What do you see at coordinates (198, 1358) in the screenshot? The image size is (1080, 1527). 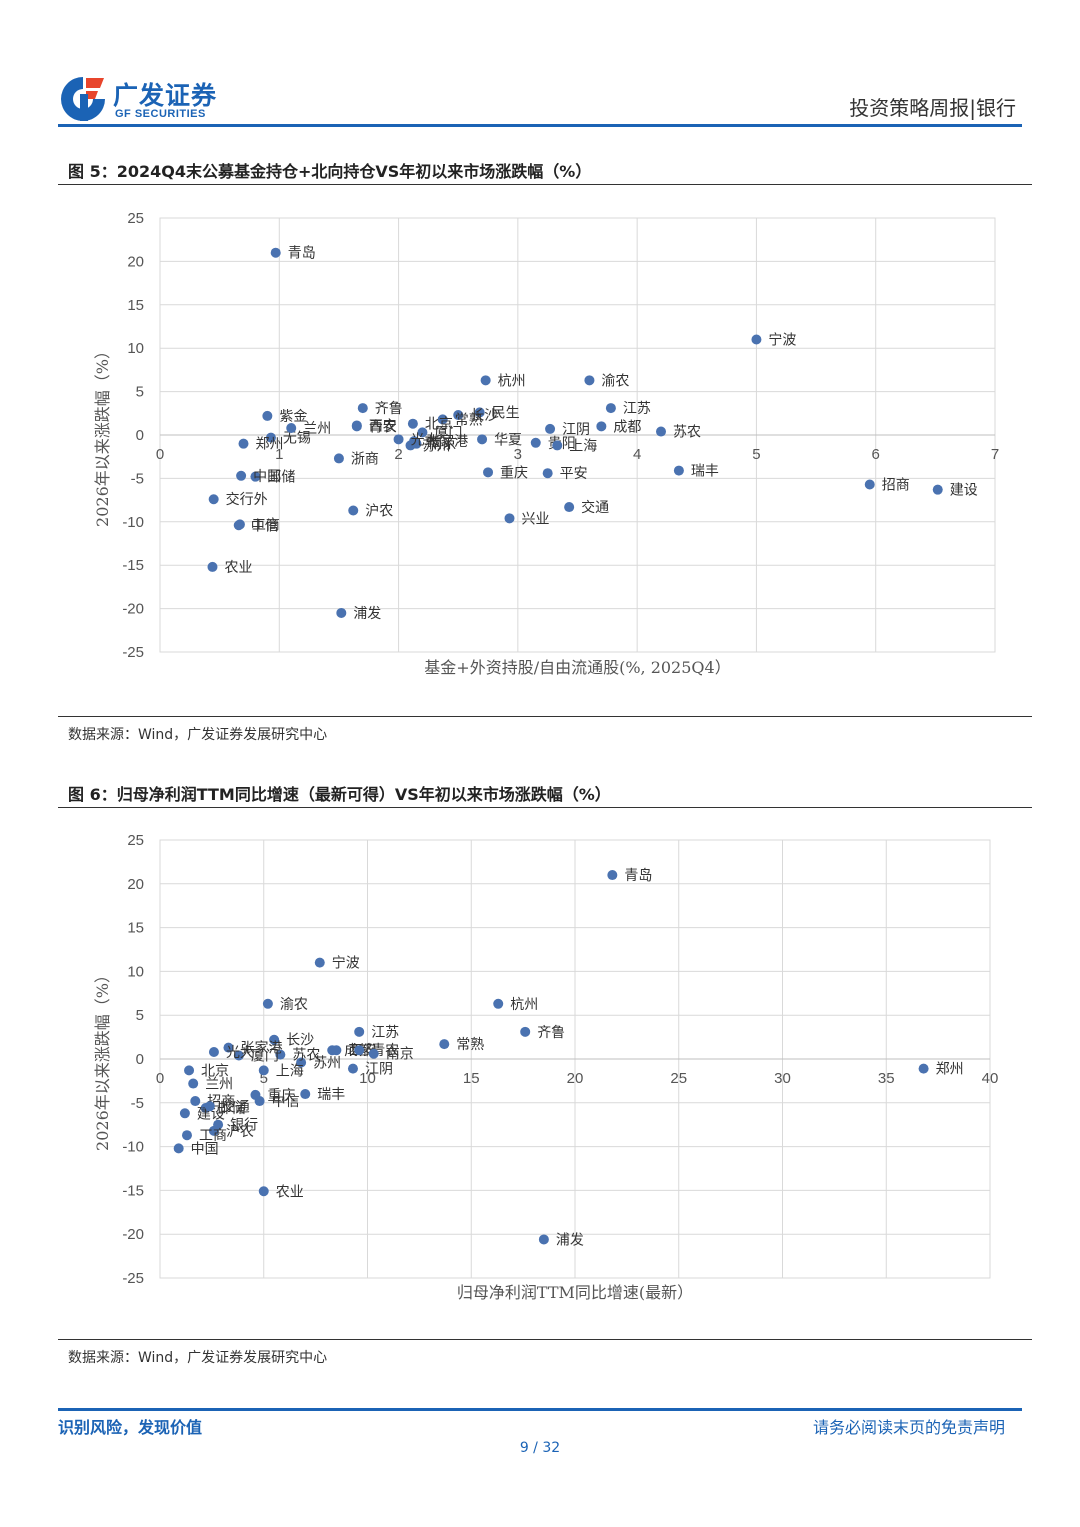 I see `figure-6-source: 数据来源：Wind，广发证券发展研究中心` at bounding box center [198, 1358].